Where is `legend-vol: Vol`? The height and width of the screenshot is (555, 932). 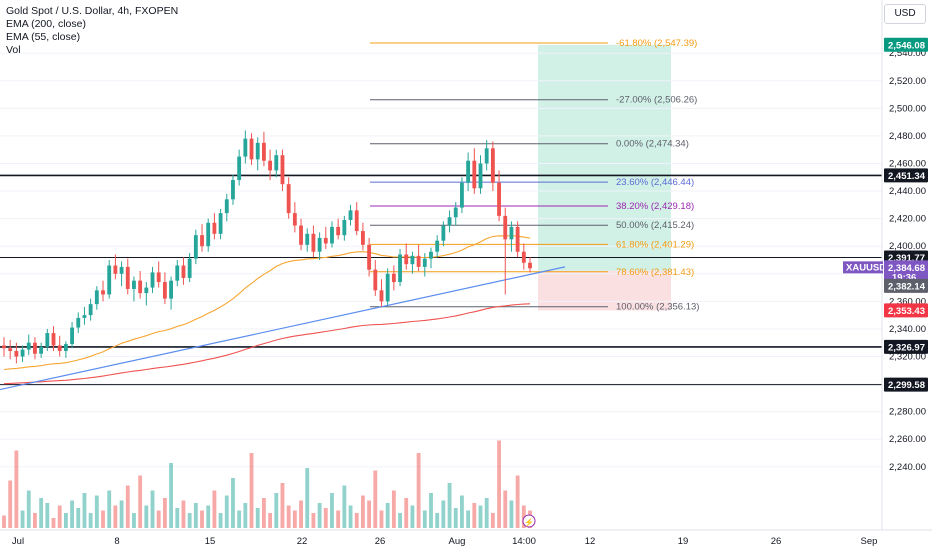 legend-vol: Vol is located at coordinates (13, 50).